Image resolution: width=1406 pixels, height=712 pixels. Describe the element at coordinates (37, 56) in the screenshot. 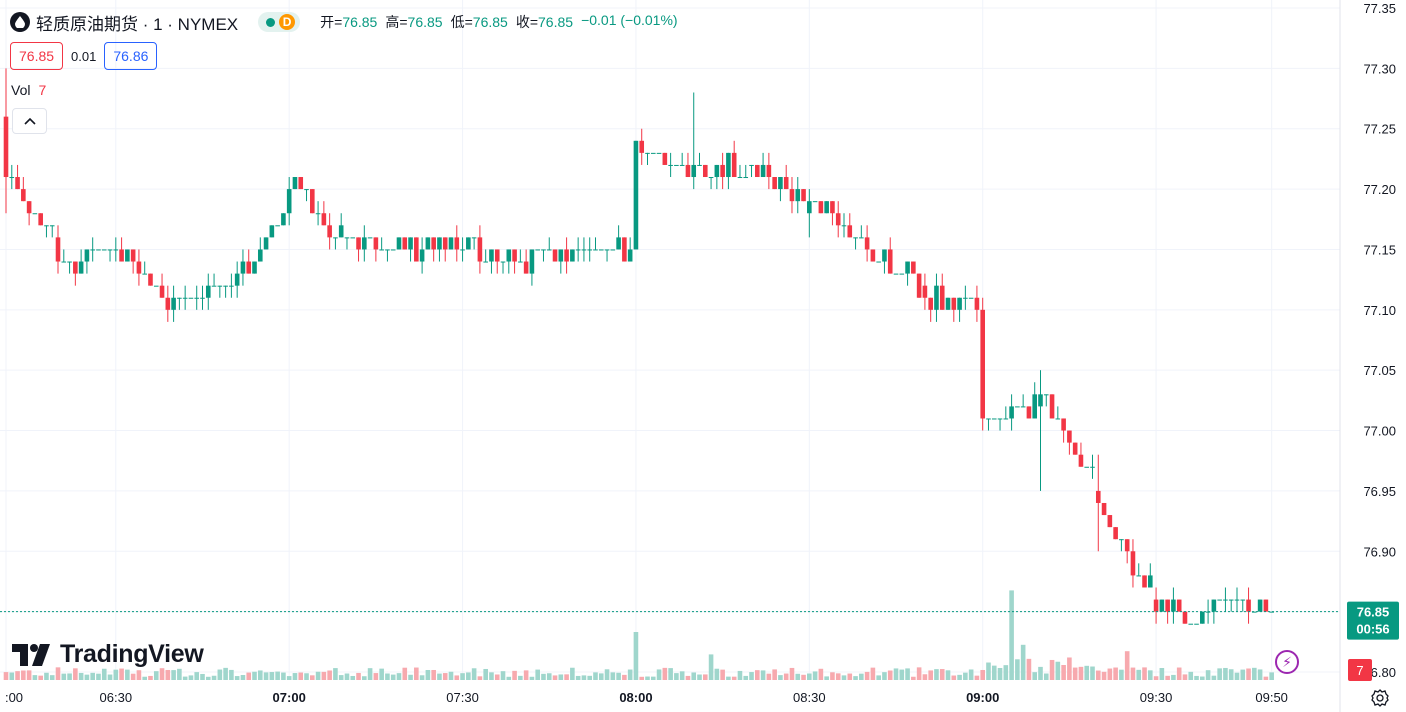

I see `sell-price-button: 76.85` at that location.